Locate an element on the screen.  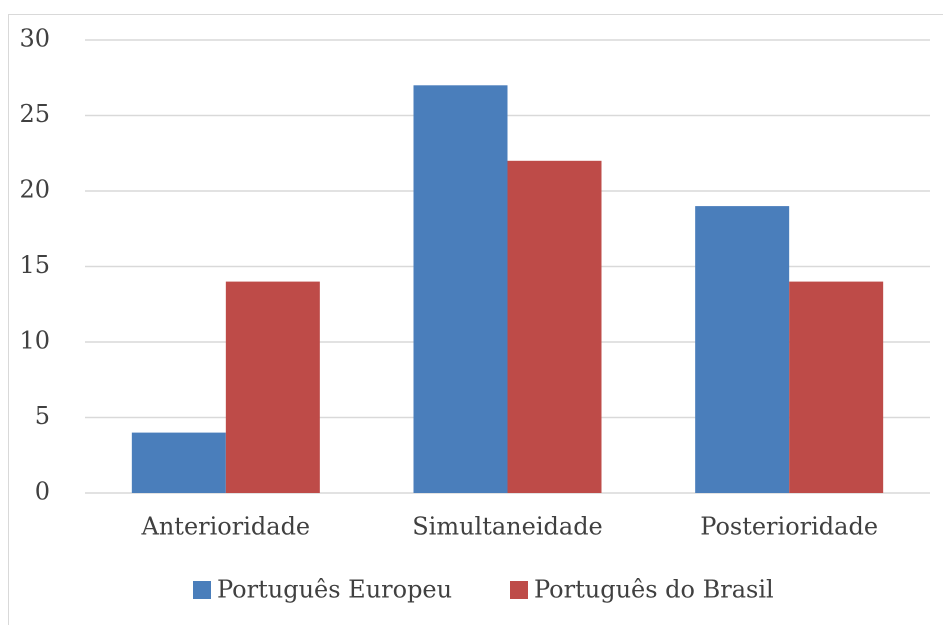
y-tick-label: 25 is located at coordinates (34, 114).